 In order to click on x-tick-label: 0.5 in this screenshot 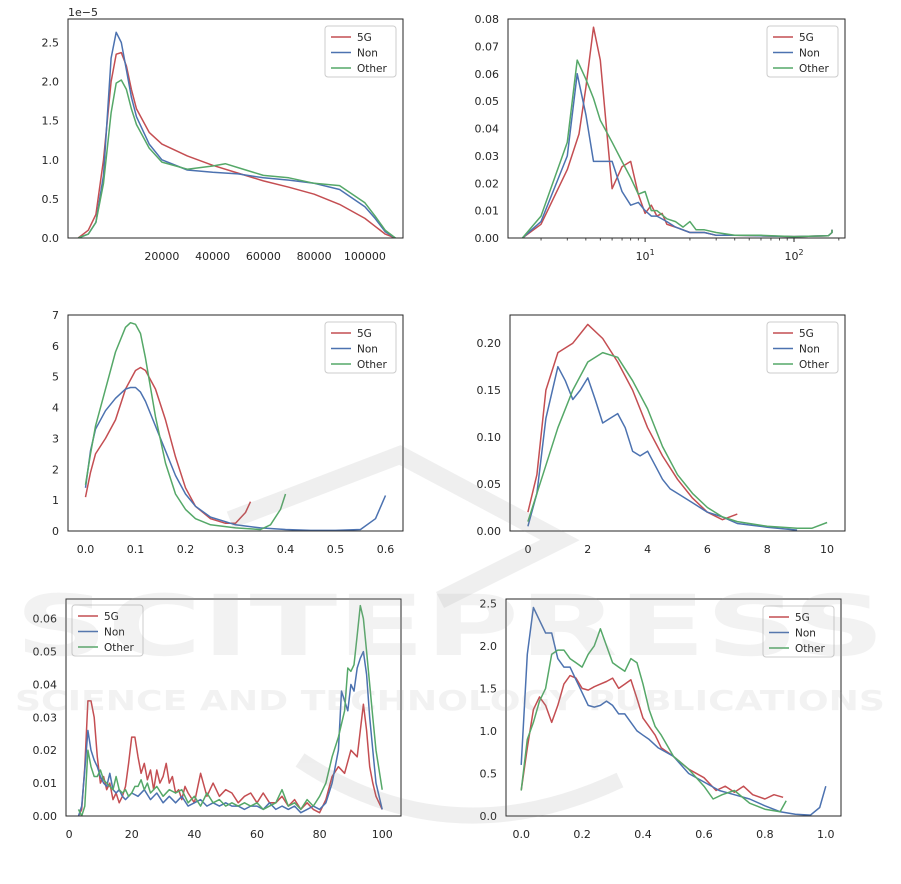, I will do `click(336, 549)`.